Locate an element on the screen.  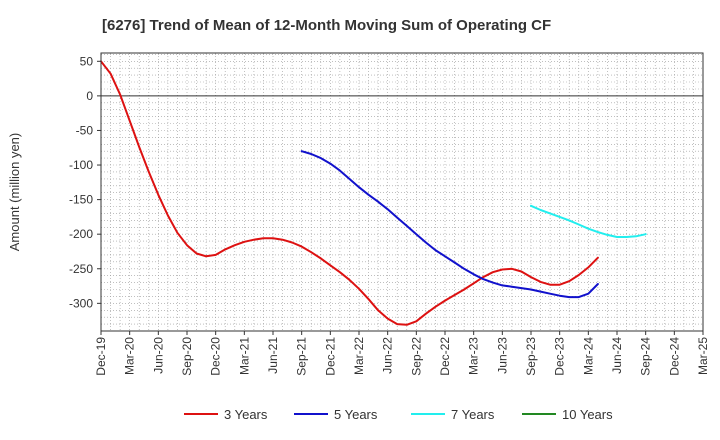
x-tick-label: Jun-24 is located at coordinates (617, 355).